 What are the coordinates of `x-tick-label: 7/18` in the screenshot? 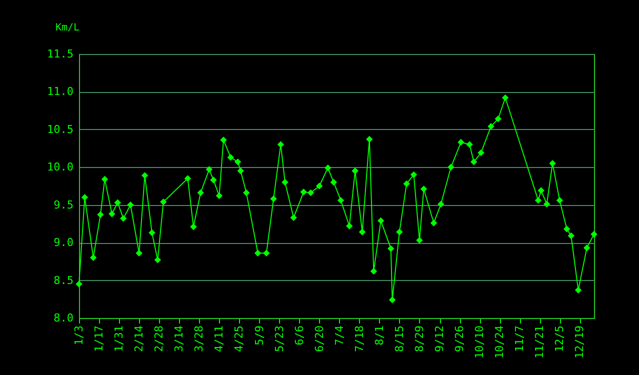 It's located at (359, 339).